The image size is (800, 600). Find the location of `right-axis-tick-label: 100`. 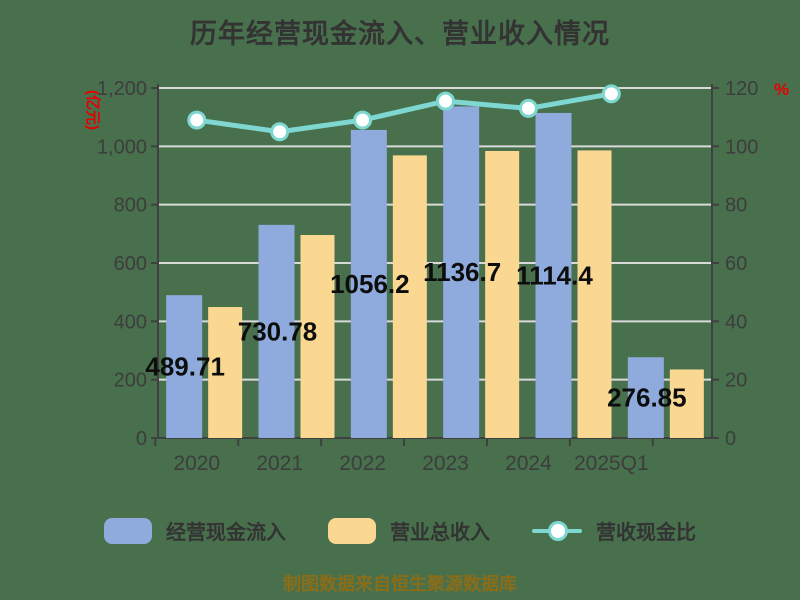

right-axis-tick-label: 100 is located at coordinates (741, 147).